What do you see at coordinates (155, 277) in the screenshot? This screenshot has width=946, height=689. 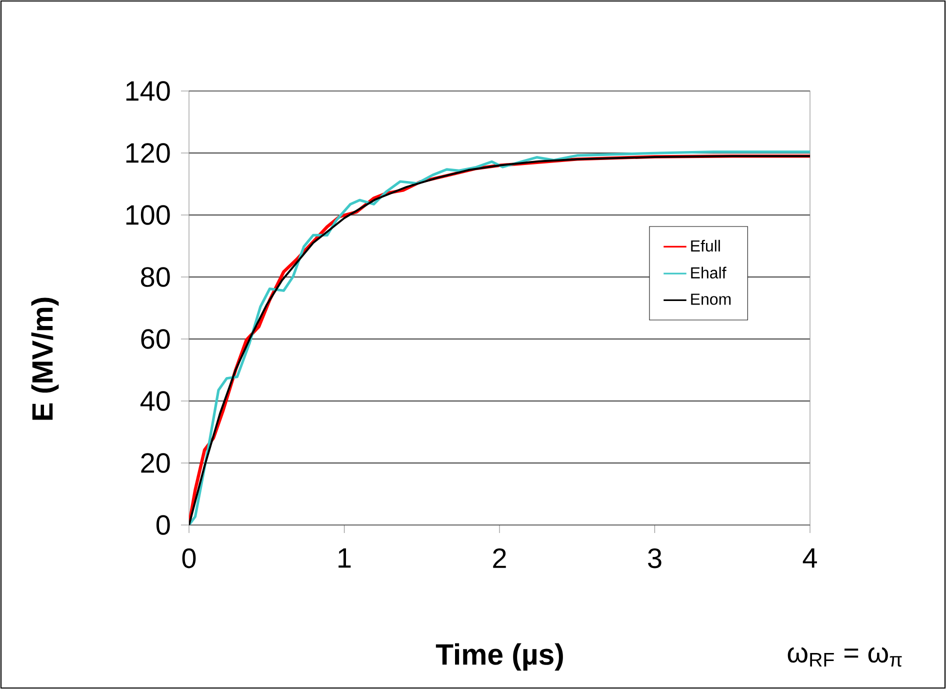 I see `y-tick-label: 80` at bounding box center [155, 277].